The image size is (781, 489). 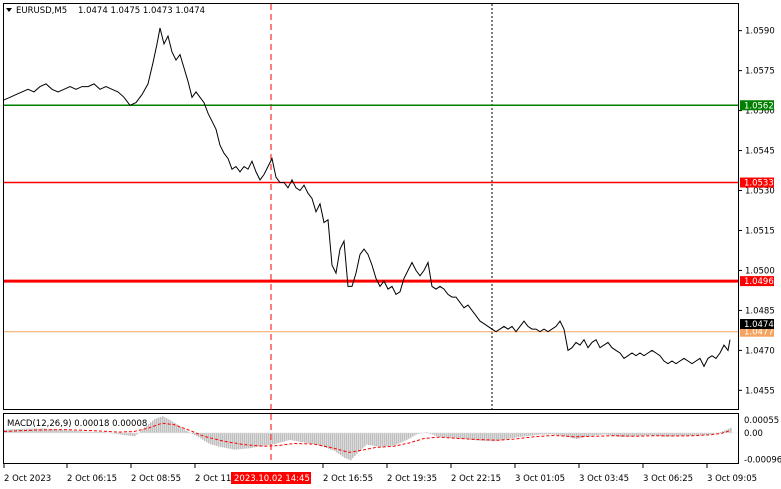 I want to click on symbol-dropdown-icon, so click(x=9, y=10).